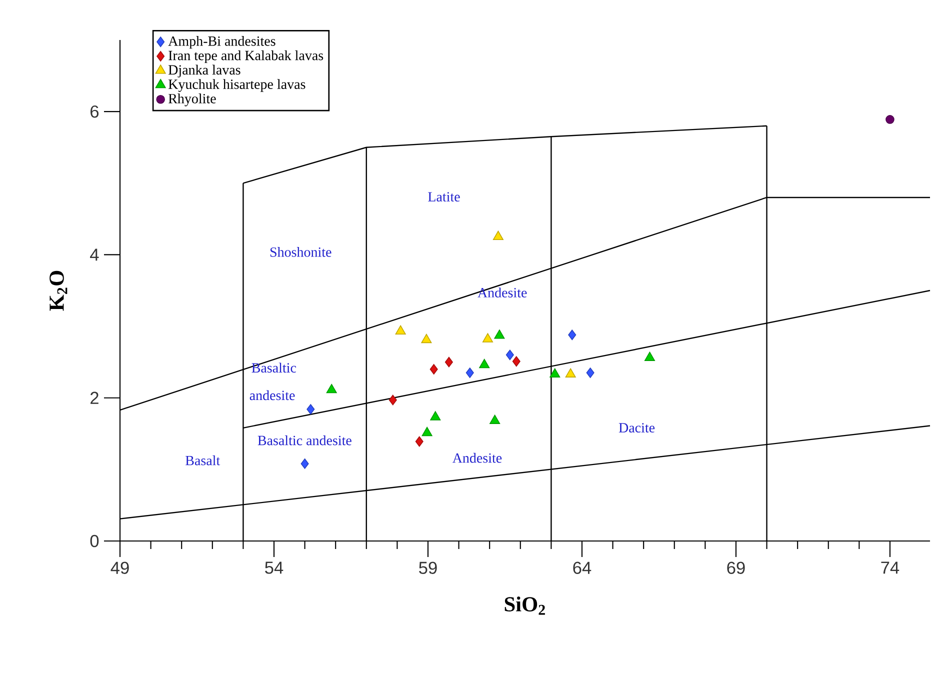 The height and width of the screenshot is (694, 932). Describe the element at coordinates (246, 57) in the screenshot. I see `legend-label: Iran tepe and Kalabak lavas` at that location.